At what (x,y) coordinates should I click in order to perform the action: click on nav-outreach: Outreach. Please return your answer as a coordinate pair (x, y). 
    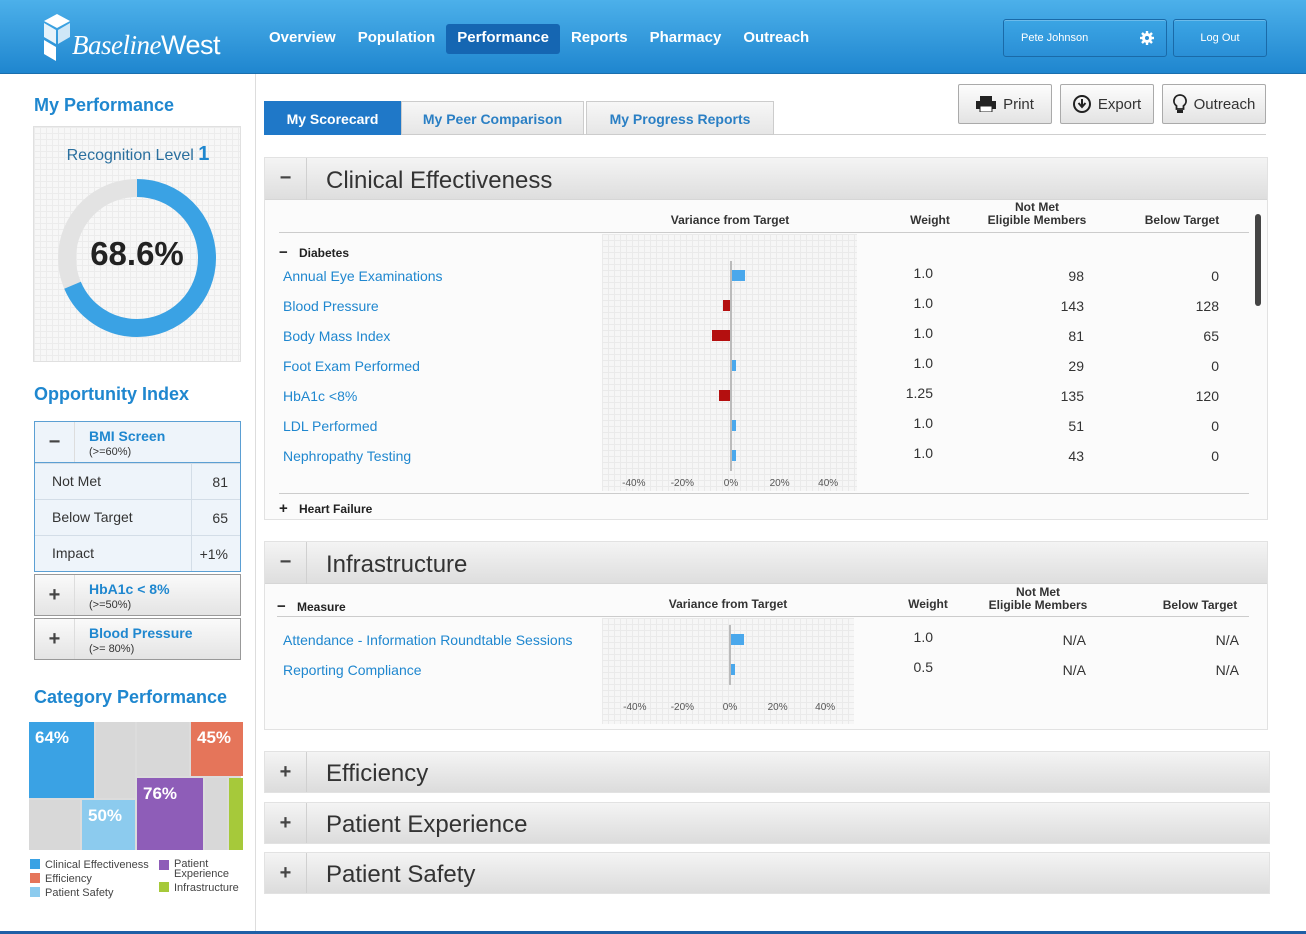
    Looking at the image, I should click on (776, 37).